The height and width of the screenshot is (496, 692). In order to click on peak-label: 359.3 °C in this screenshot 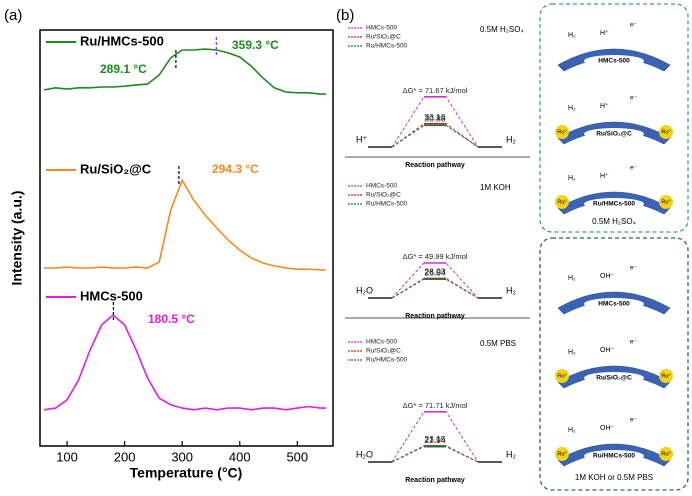, I will do `click(255, 45)`.